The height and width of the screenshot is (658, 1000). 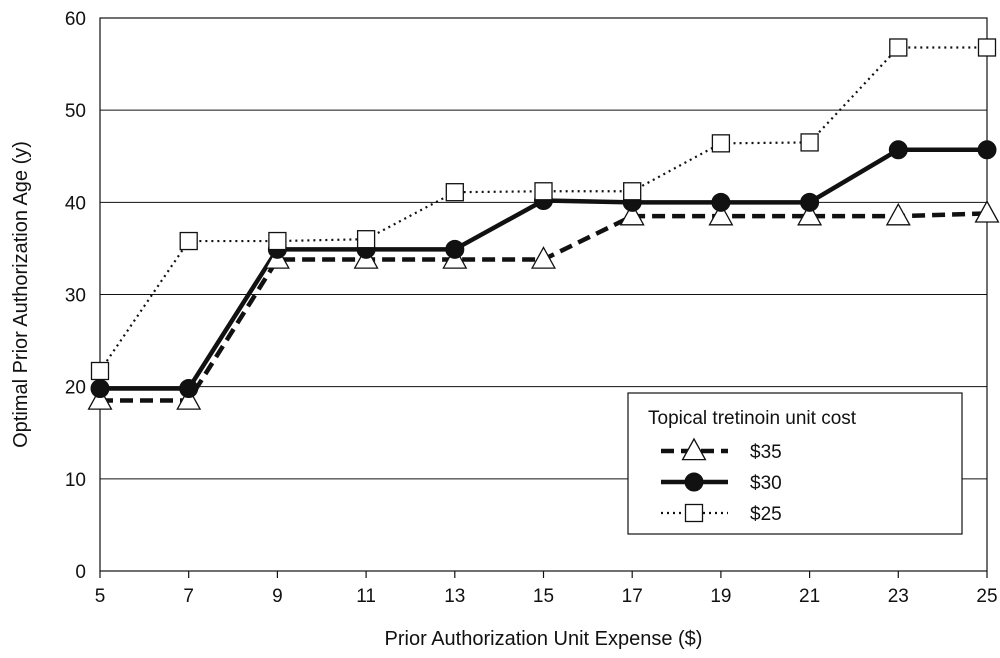 I want to click on y-axis-ticks: 0 10 20 30 40 50 60, so click(x=75, y=296).